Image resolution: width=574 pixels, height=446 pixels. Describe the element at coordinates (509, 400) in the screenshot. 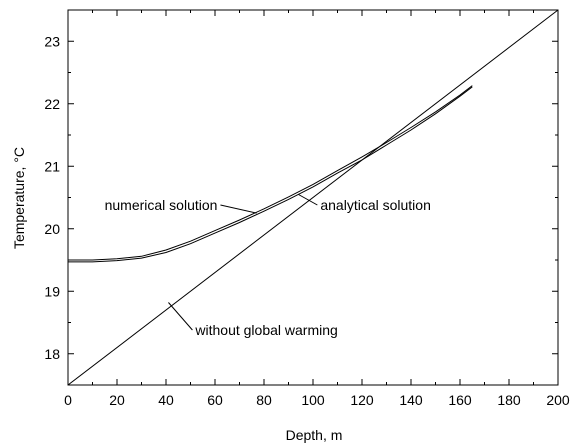

I see `x-tick-label: 180` at that location.